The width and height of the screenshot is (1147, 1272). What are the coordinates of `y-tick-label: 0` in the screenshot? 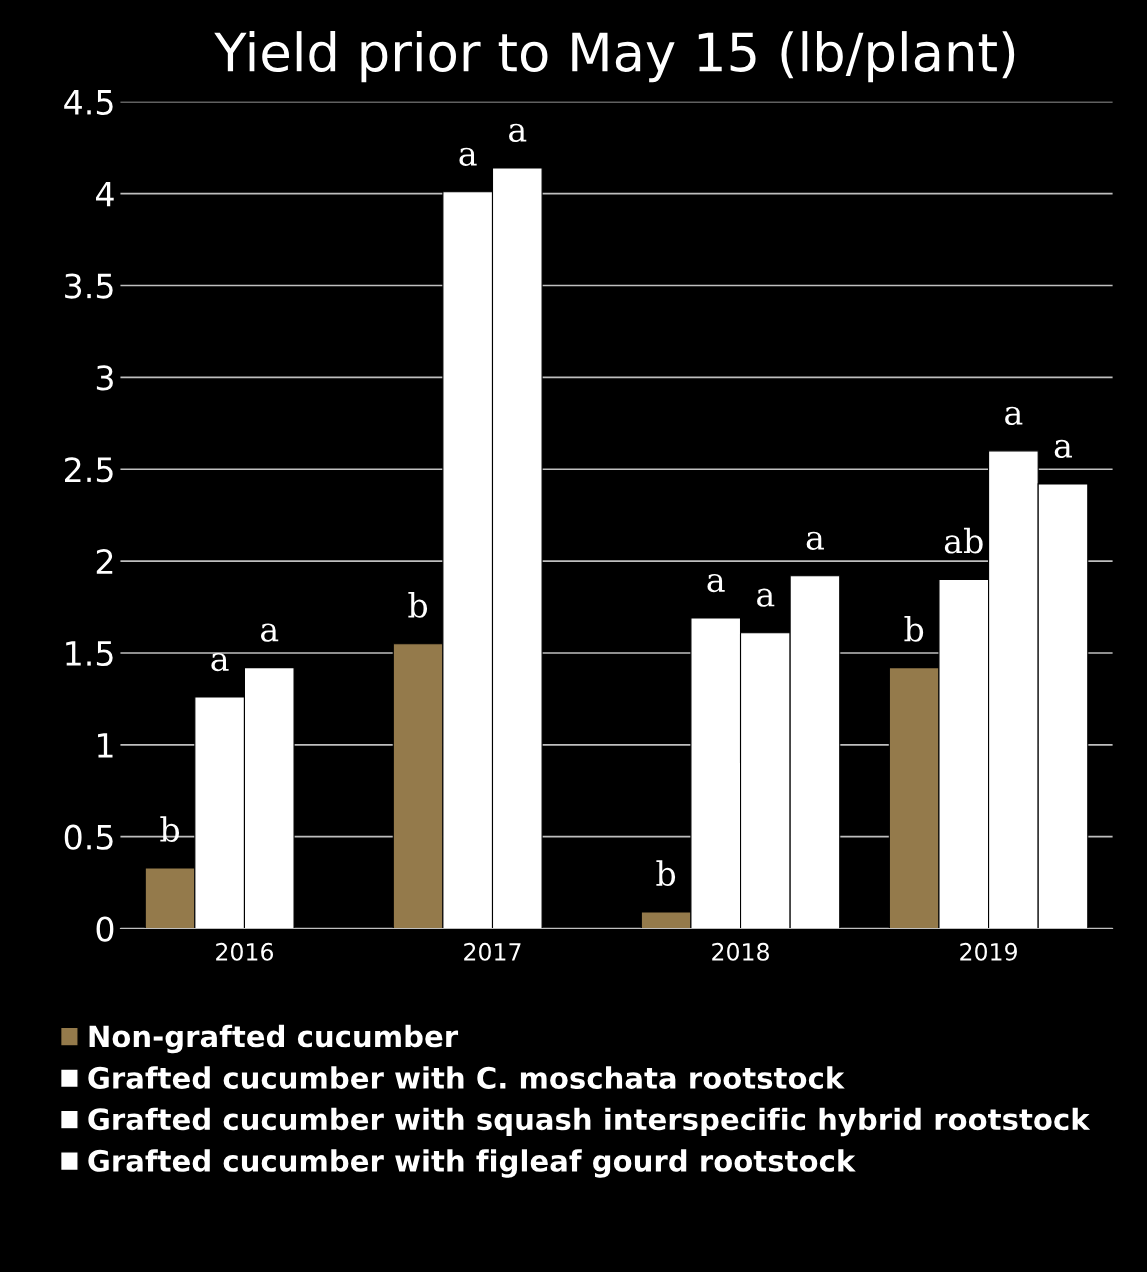 It's located at (105, 929).